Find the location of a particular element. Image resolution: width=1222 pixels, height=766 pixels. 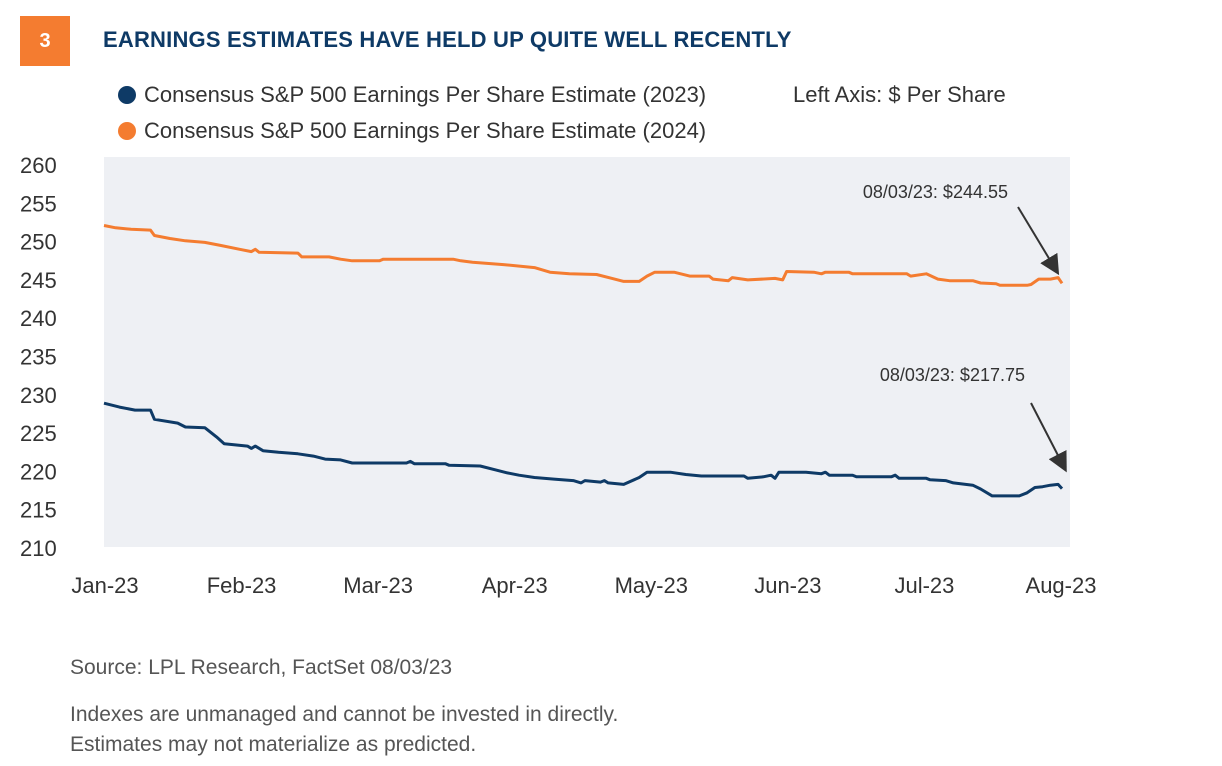

y-tick-label: 230 is located at coordinates (38, 395).